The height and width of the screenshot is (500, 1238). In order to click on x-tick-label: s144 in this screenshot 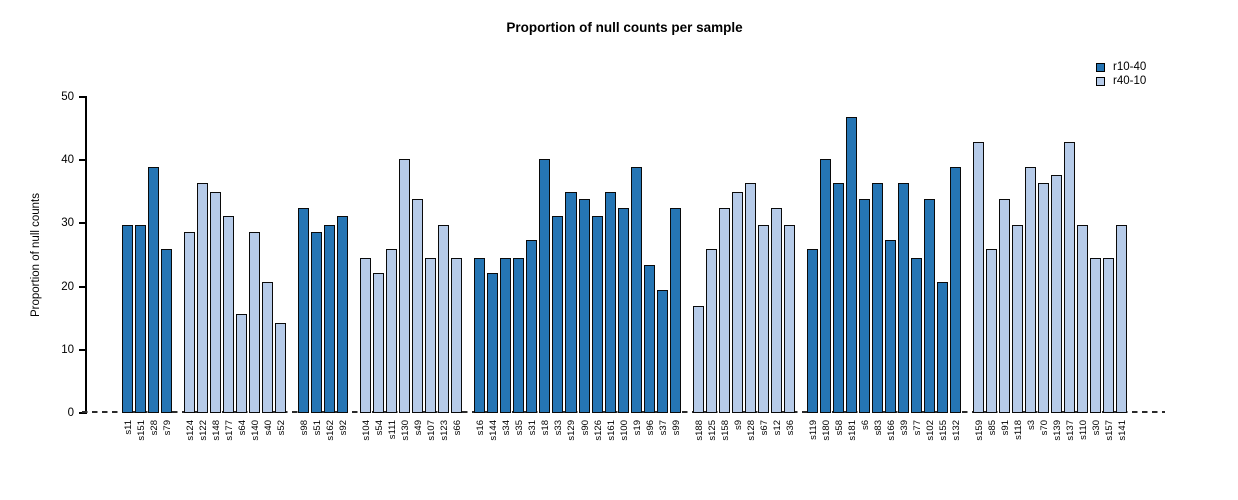, I will do `click(493, 430)`.